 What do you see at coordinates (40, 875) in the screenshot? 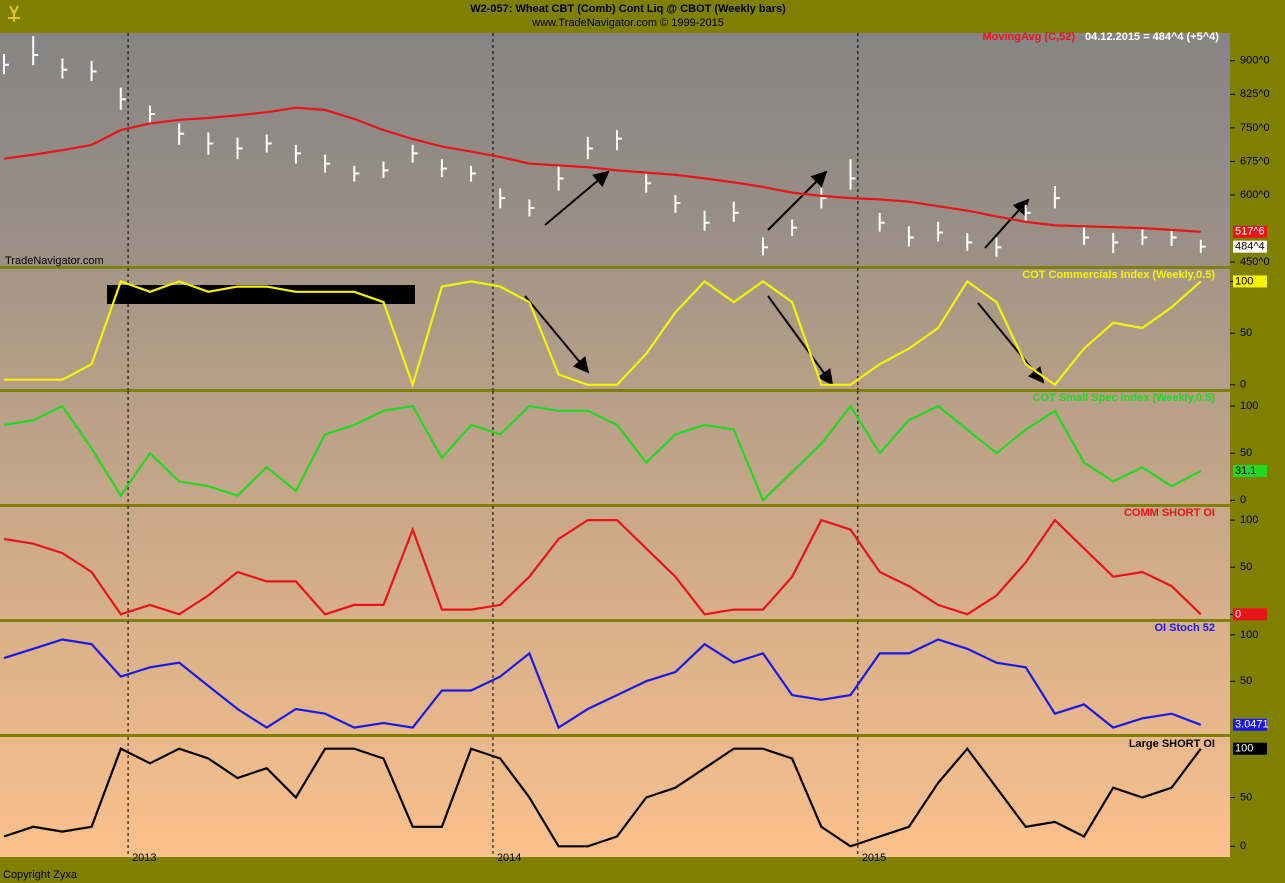
I see `footer: Copyright Zyxa` at bounding box center [40, 875].